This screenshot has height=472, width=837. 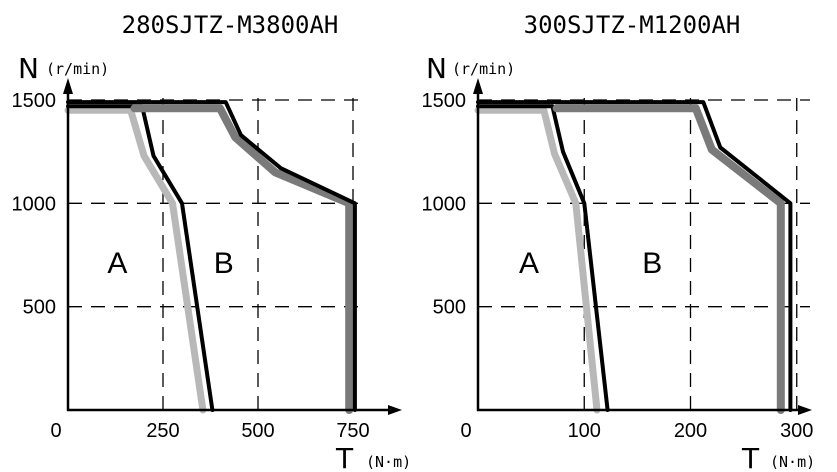 I want to click on chart-title: 280SJTZ-M3800AH, so click(x=230, y=25).